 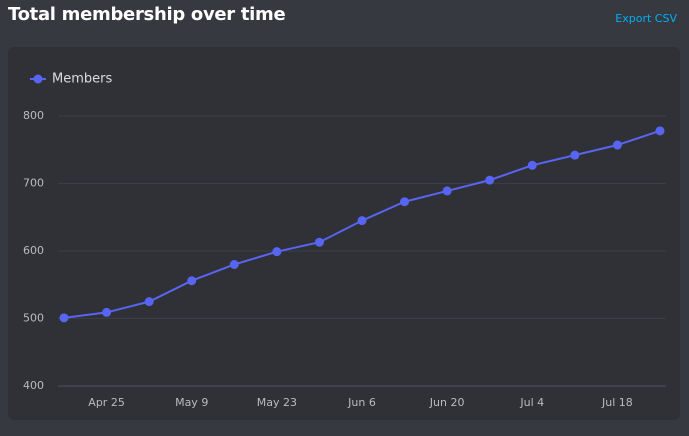 I want to click on x-tick-label: Jul 4, so click(x=531, y=402).